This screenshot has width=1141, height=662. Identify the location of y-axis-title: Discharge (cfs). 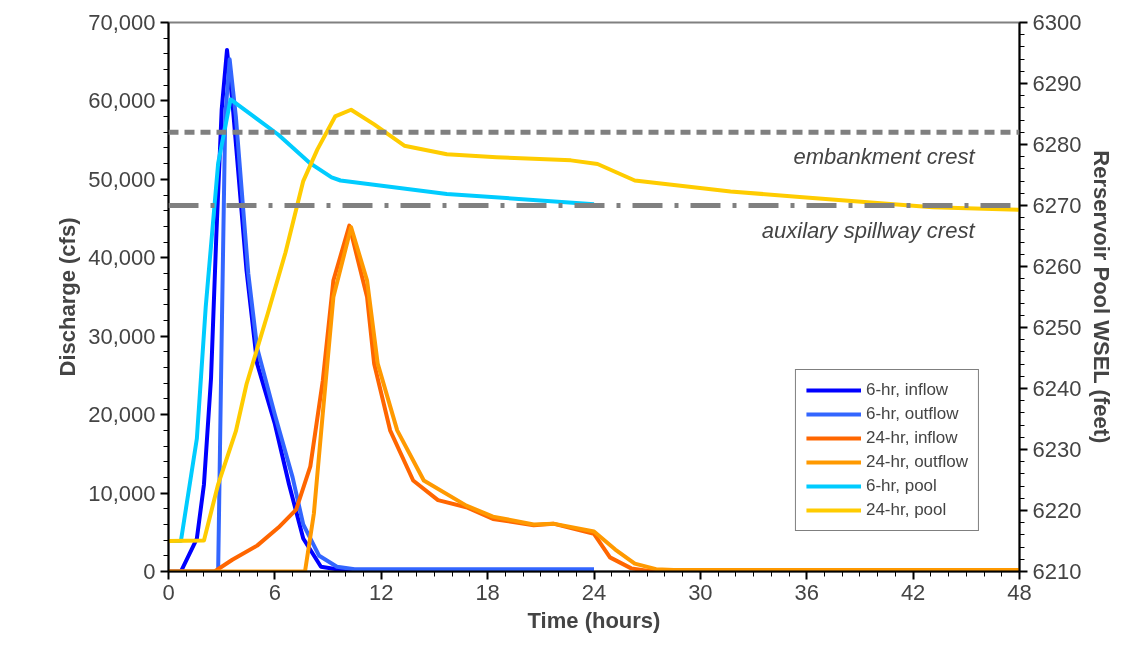
(68, 297).